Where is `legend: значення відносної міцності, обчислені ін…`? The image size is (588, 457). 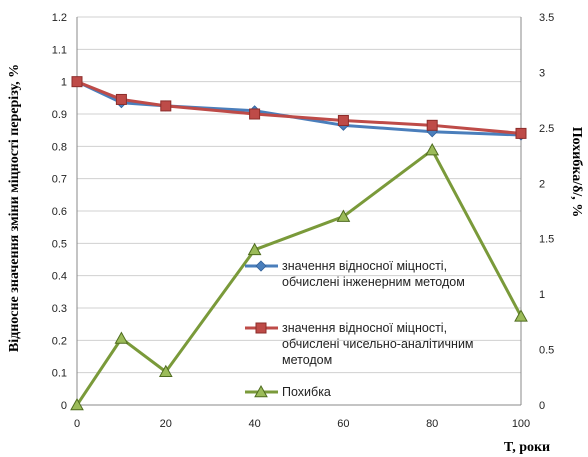 legend: значення відносної міцності, обчислені ін… is located at coordinates (359, 329).